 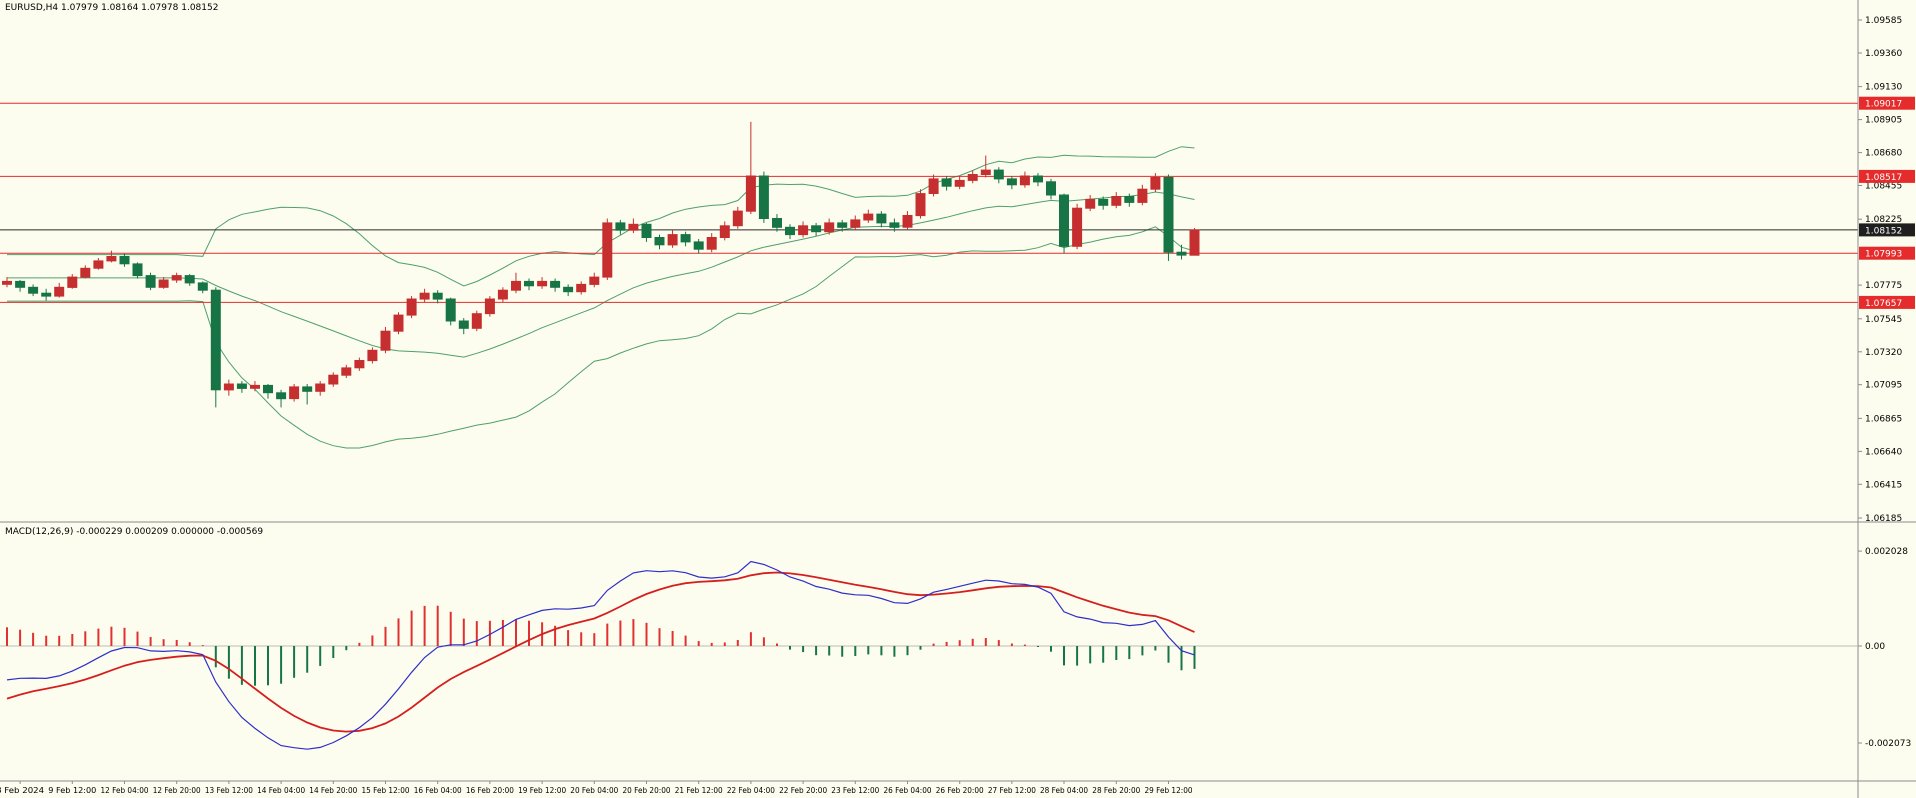 What do you see at coordinates (542, 790) in the screenshot?
I see `time-axis-label: 19 Feb 12:00` at bounding box center [542, 790].